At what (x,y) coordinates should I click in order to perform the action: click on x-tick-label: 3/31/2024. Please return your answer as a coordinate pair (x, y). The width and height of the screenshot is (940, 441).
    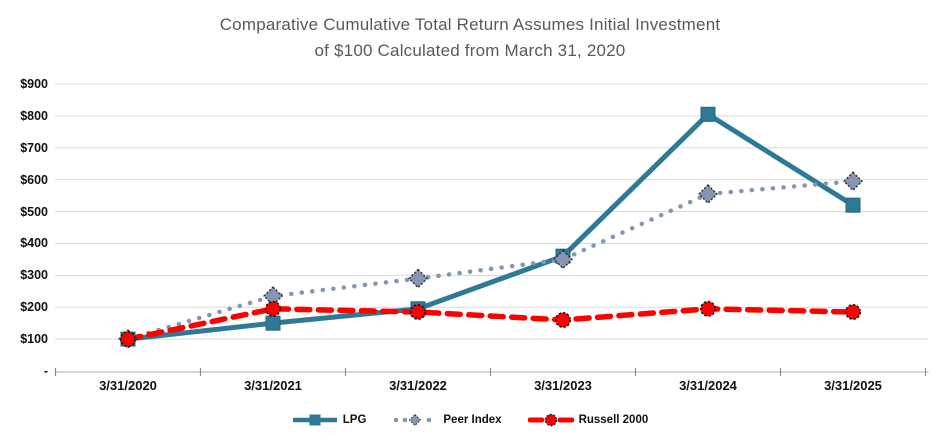
    Looking at the image, I should click on (708, 385).